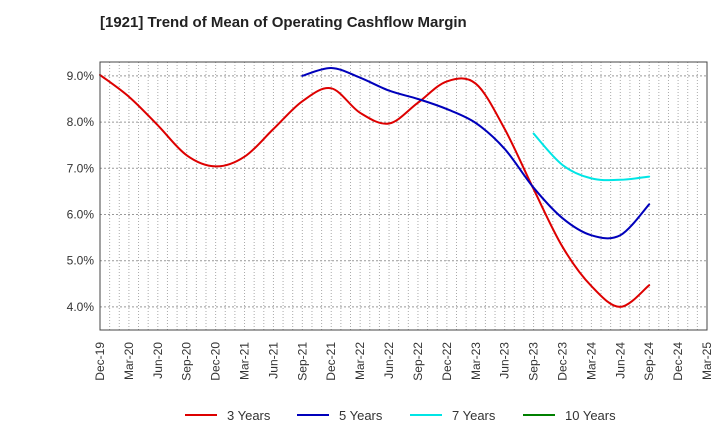 This screenshot has height=440, width=720. Describe the element at coordinates (474, 415) in the screenshot. I see `legend-label: 7 Years` at that location.